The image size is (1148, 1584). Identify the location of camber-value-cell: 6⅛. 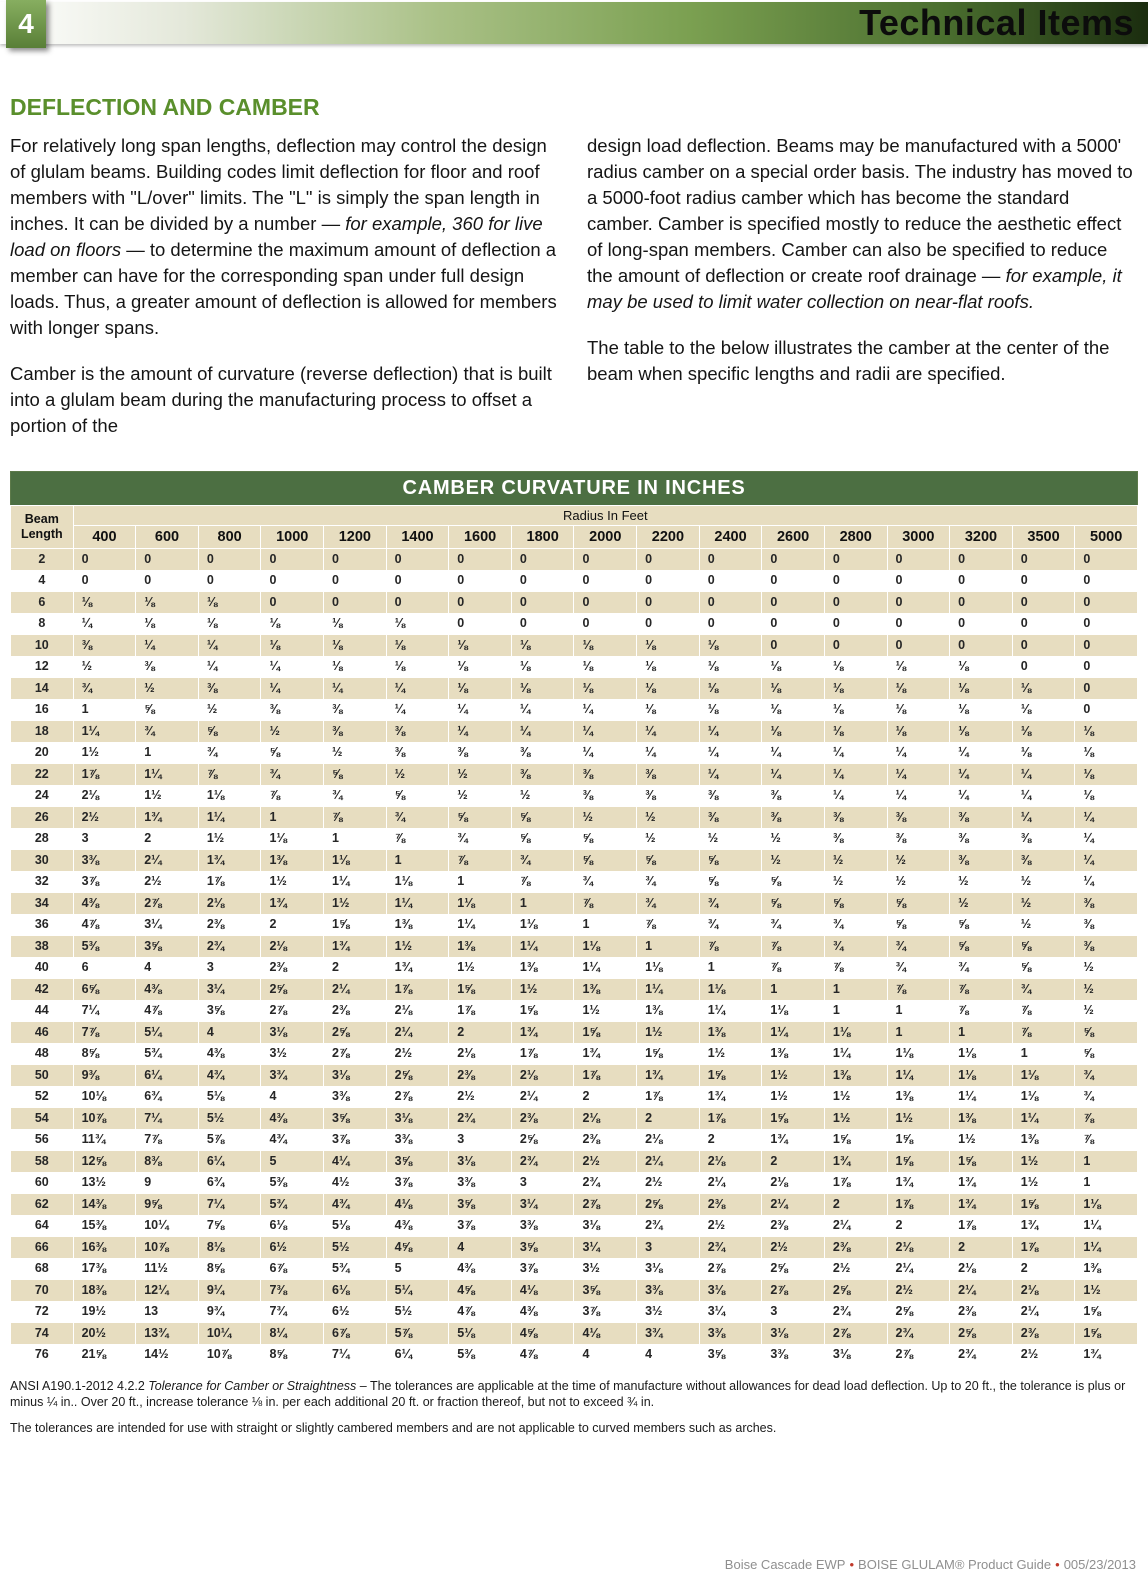
(355, 1290).